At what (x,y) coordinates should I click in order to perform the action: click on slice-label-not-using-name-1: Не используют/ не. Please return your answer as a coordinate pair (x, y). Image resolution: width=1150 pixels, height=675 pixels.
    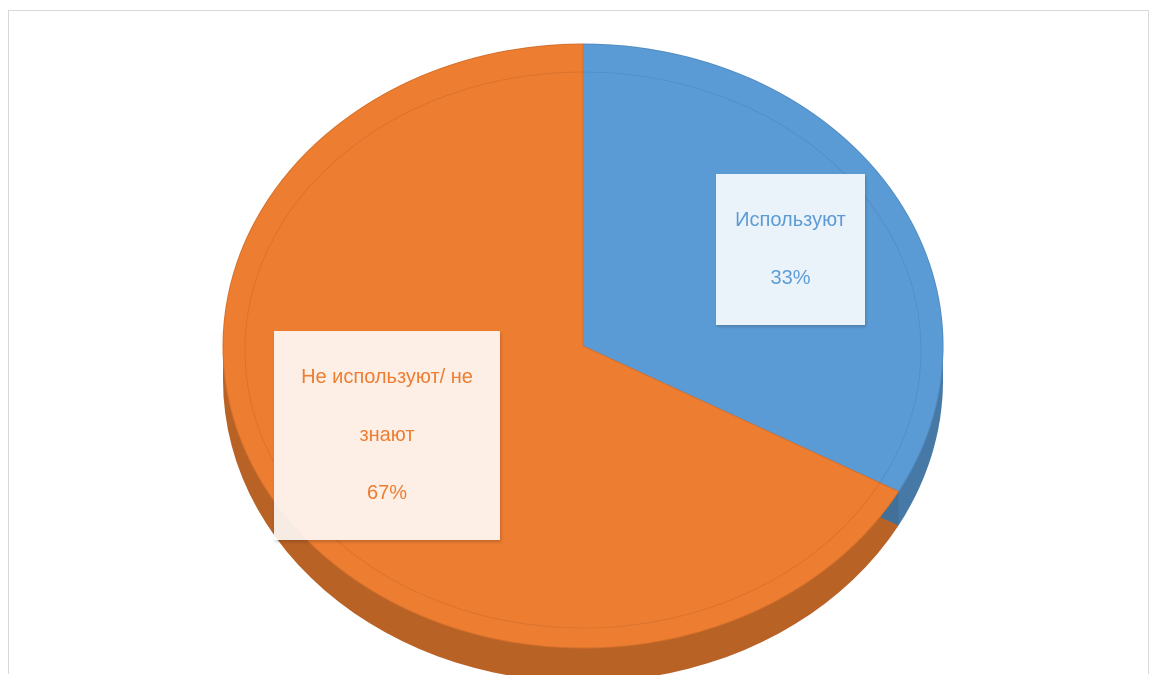
    Looking at the image, I should click on (387, 377).